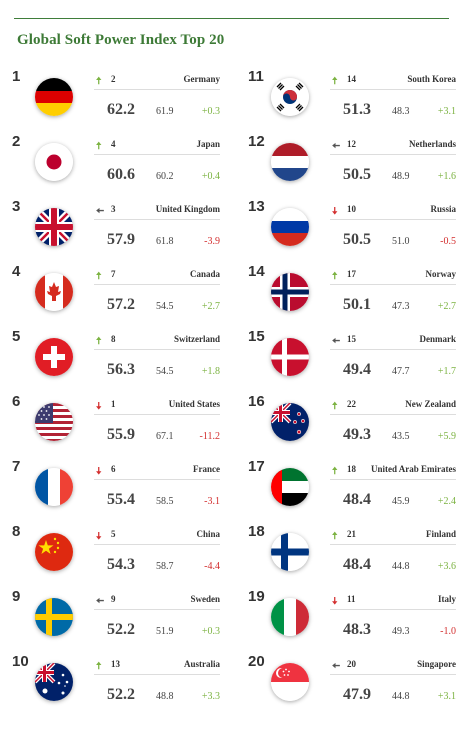  Describe the element at coordinates (113, 599) in the screenshot. I see `previous-rank: 9` at that location.